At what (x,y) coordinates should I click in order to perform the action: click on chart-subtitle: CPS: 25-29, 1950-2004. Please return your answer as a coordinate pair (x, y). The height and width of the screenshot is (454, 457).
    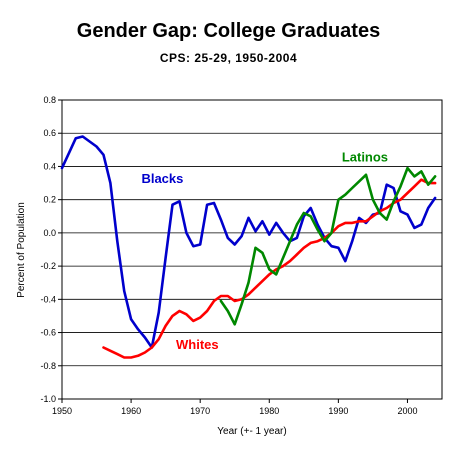
    Looking at the image, I should click on (228, 58).